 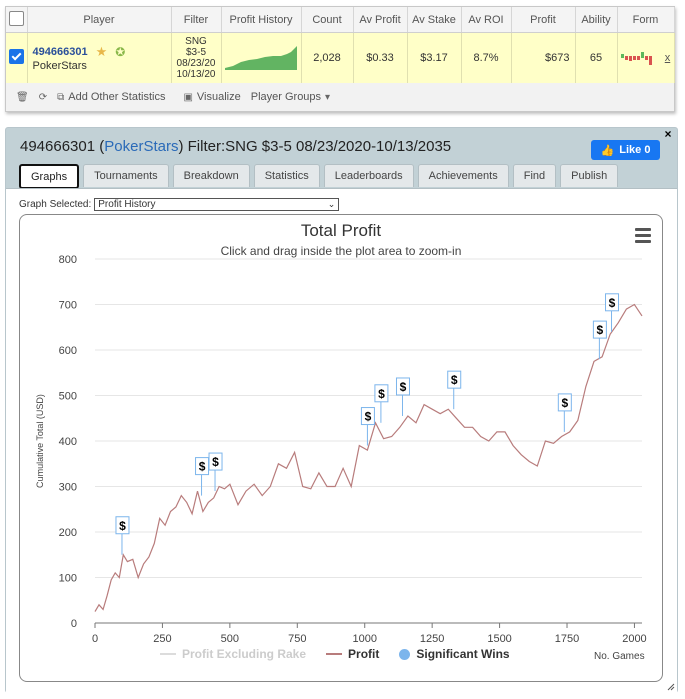 I want to click on title-site-link: PokerStars, so click(x=141, y=146).